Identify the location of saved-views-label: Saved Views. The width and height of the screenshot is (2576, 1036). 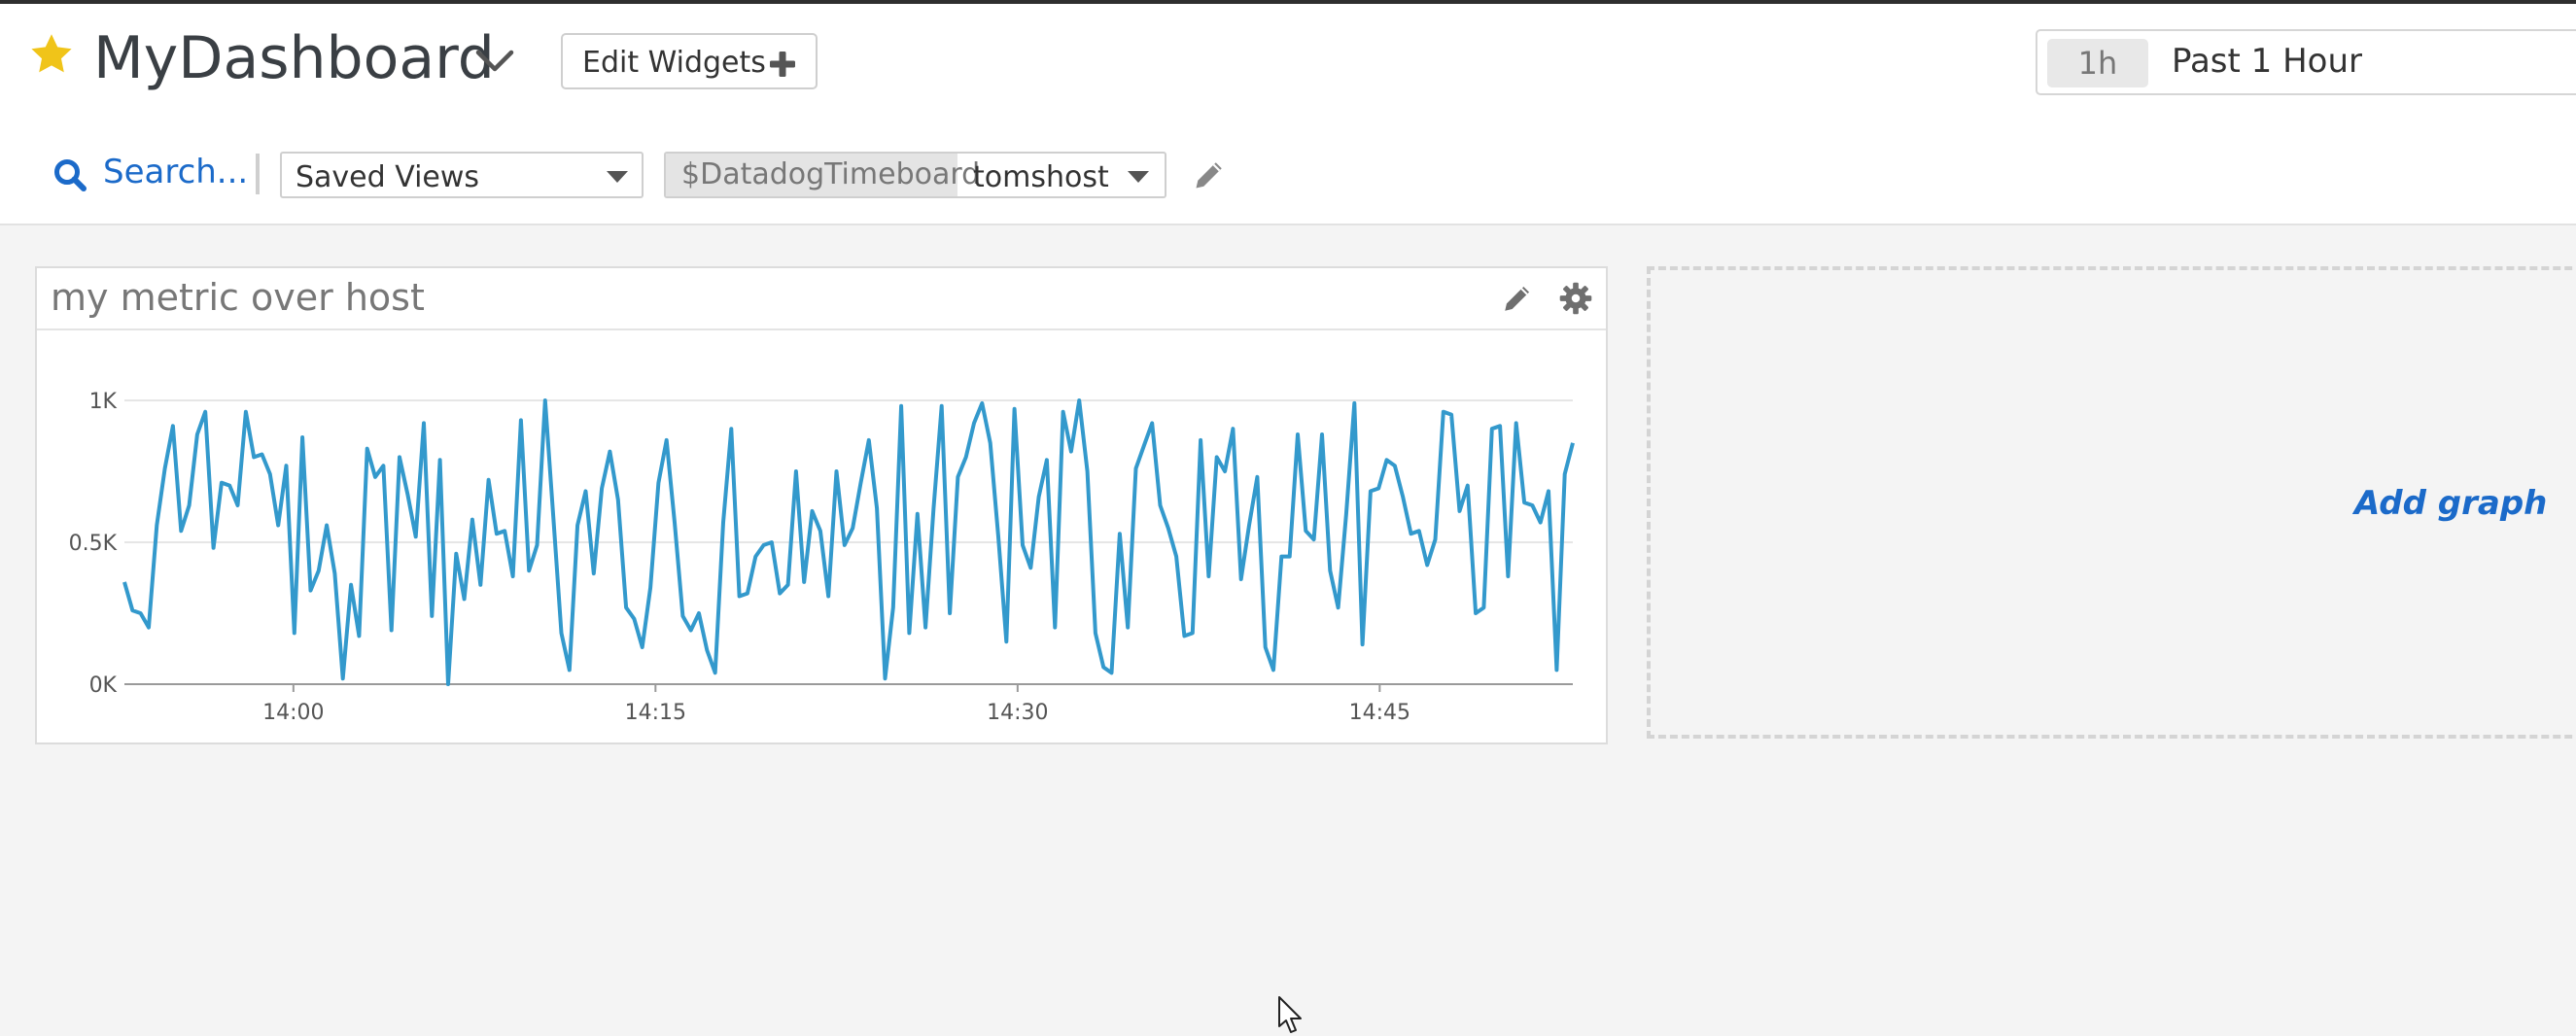
(388, 177).